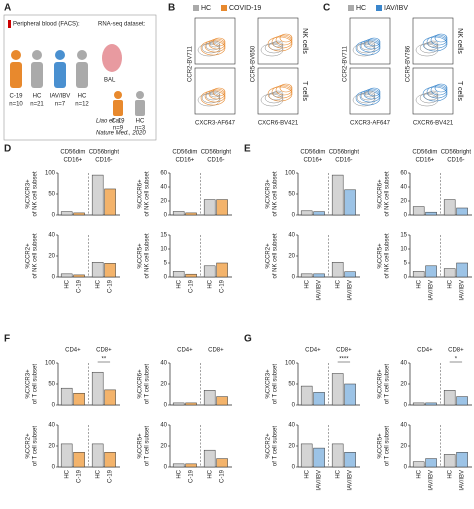  I want to click on significance: *, so click(456, 360).